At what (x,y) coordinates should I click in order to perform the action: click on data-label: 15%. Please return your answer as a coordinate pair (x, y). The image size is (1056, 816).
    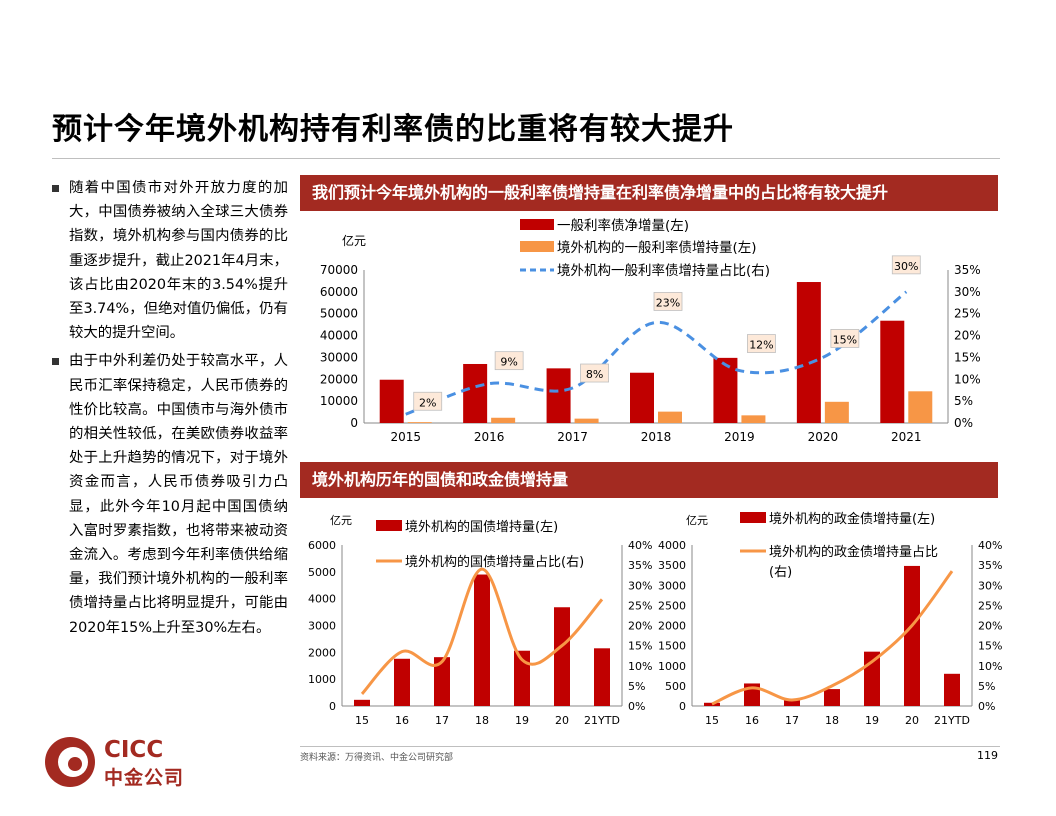
    Looking at the image, I should click on (845, 339).